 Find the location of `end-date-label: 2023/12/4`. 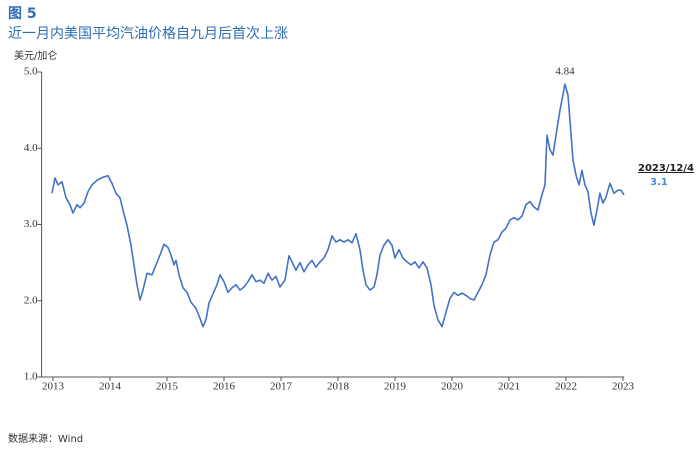

end-date-label: 2023/12/4 is located at coordinates (666, 168).